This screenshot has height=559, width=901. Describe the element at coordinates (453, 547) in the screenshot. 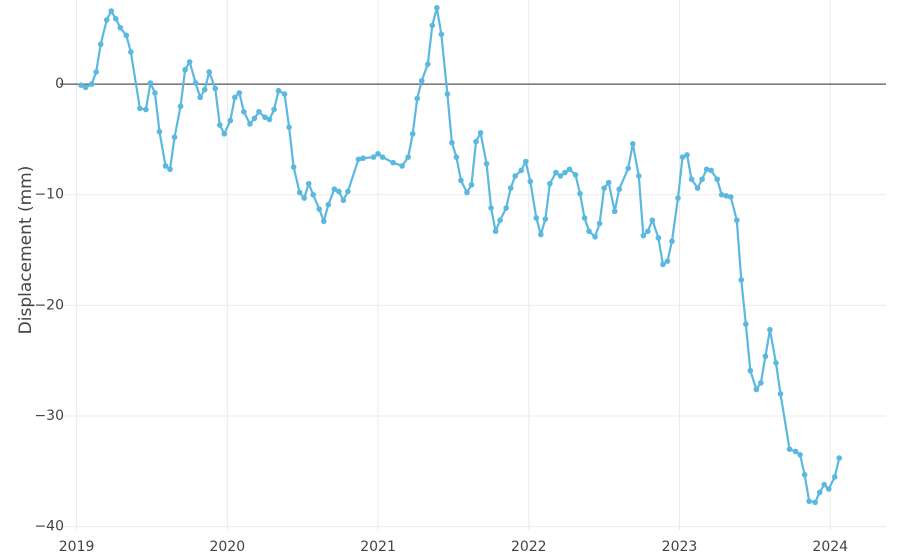

I see `x-axis-tick-labels: 2019 2020 2021 2022 2023 2024` at that location.